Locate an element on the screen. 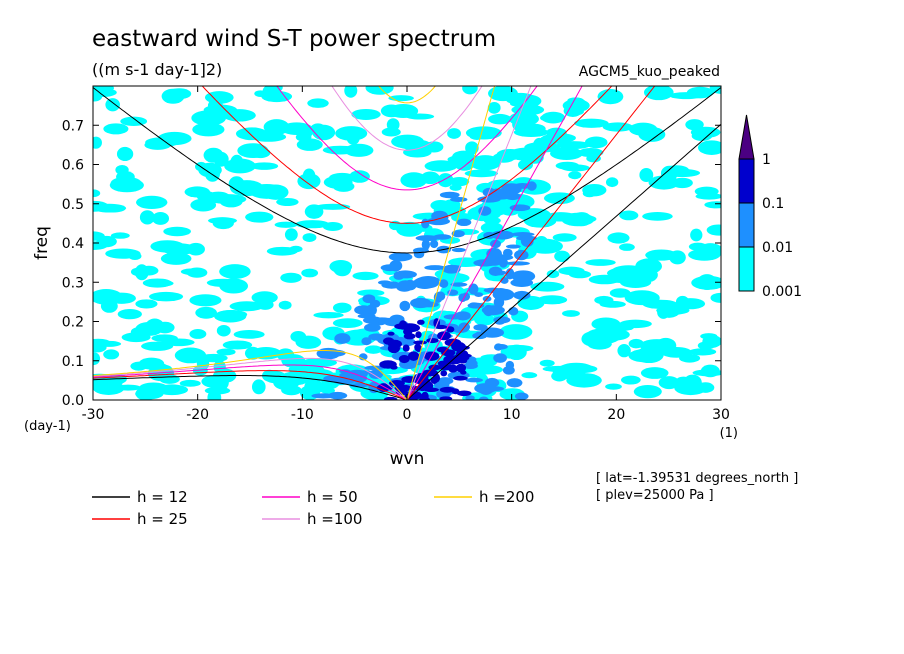 This screenshot has height=654, width=904. kelvin-curve-h12 is located at coordinates (563, 261).